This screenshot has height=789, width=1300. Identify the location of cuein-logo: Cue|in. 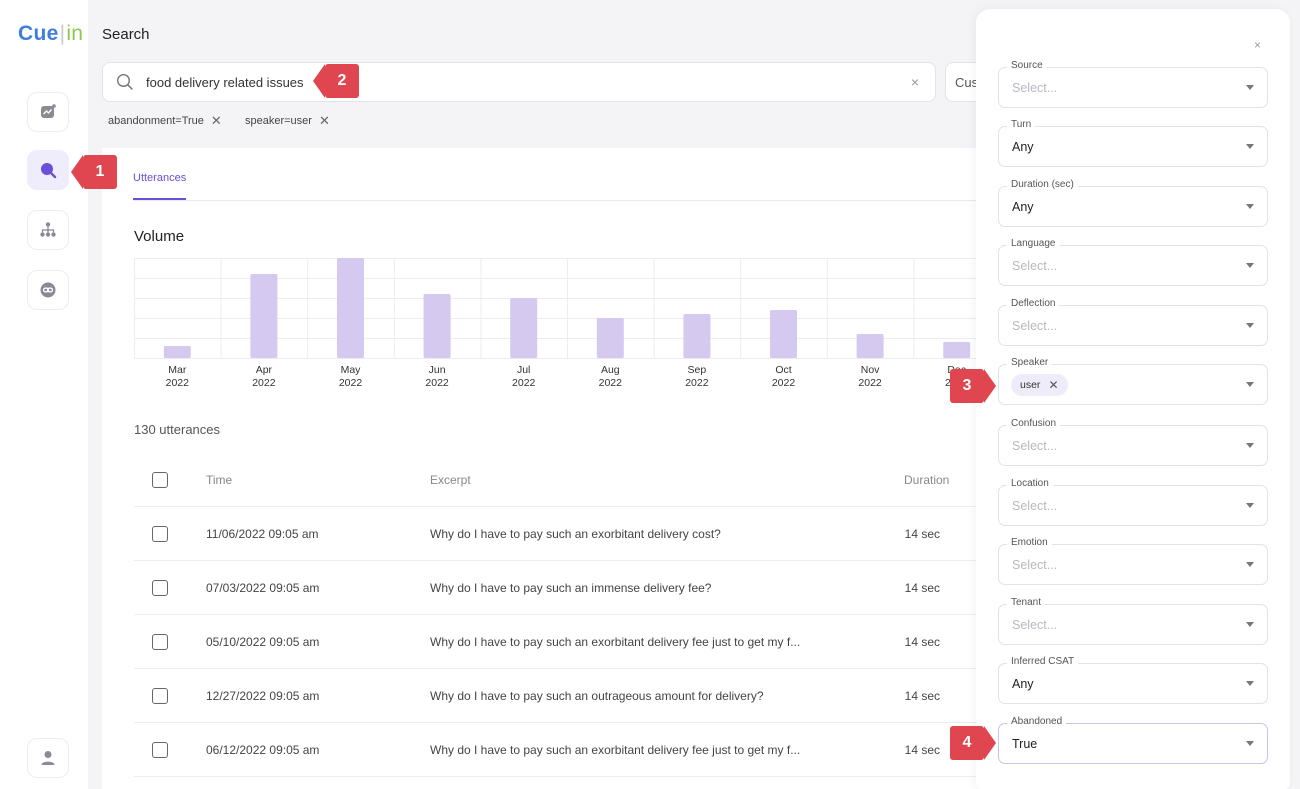
(51, 33).